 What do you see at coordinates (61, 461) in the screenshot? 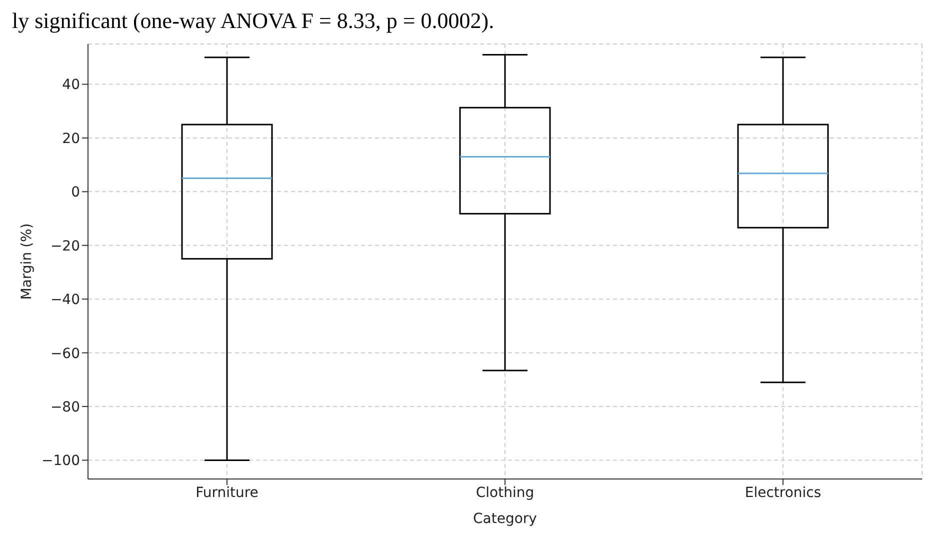
I see `y-tick-label: −100` at bounding box center [61, 461].